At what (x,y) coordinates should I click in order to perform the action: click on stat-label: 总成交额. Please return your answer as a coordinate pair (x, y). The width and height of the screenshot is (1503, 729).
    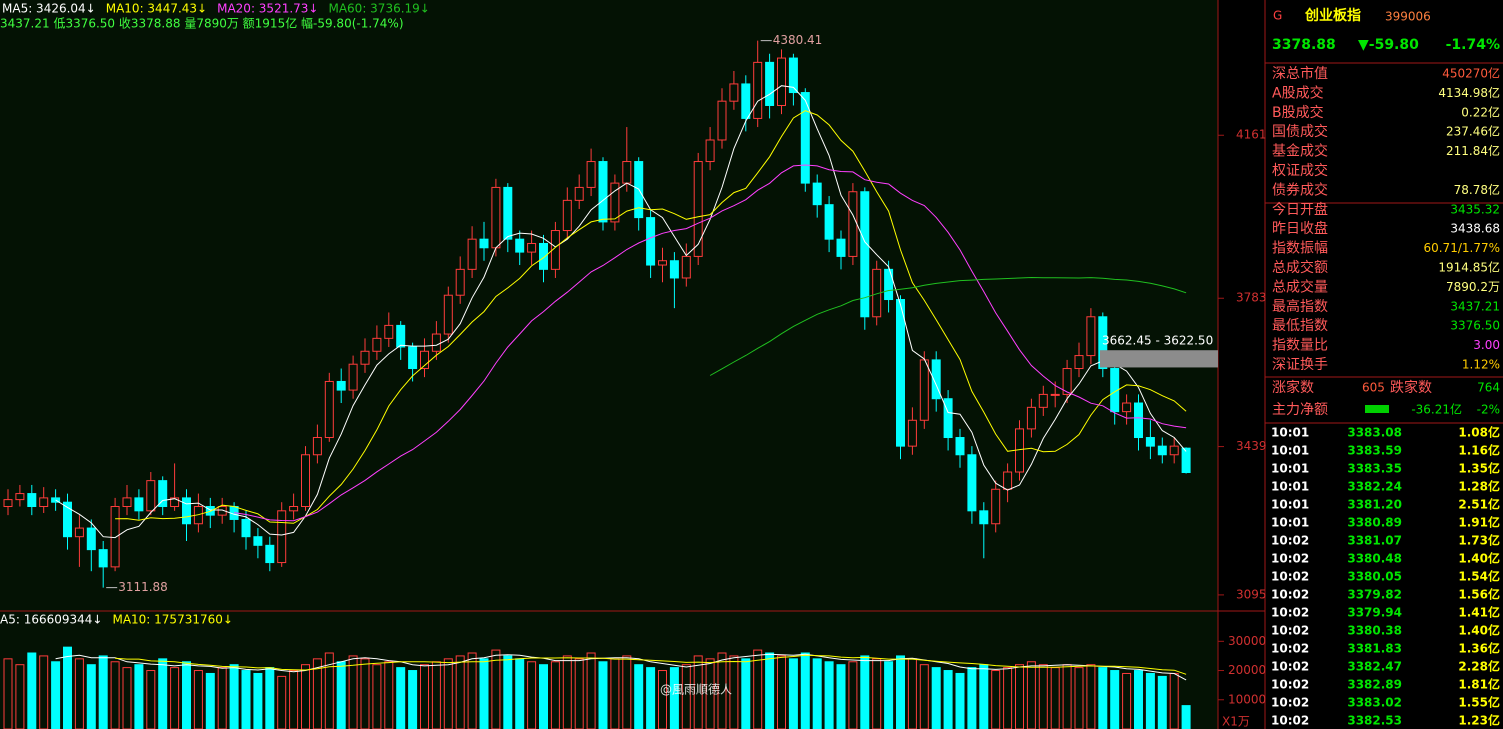
    Looking at the image, I should click on (1300, 267).